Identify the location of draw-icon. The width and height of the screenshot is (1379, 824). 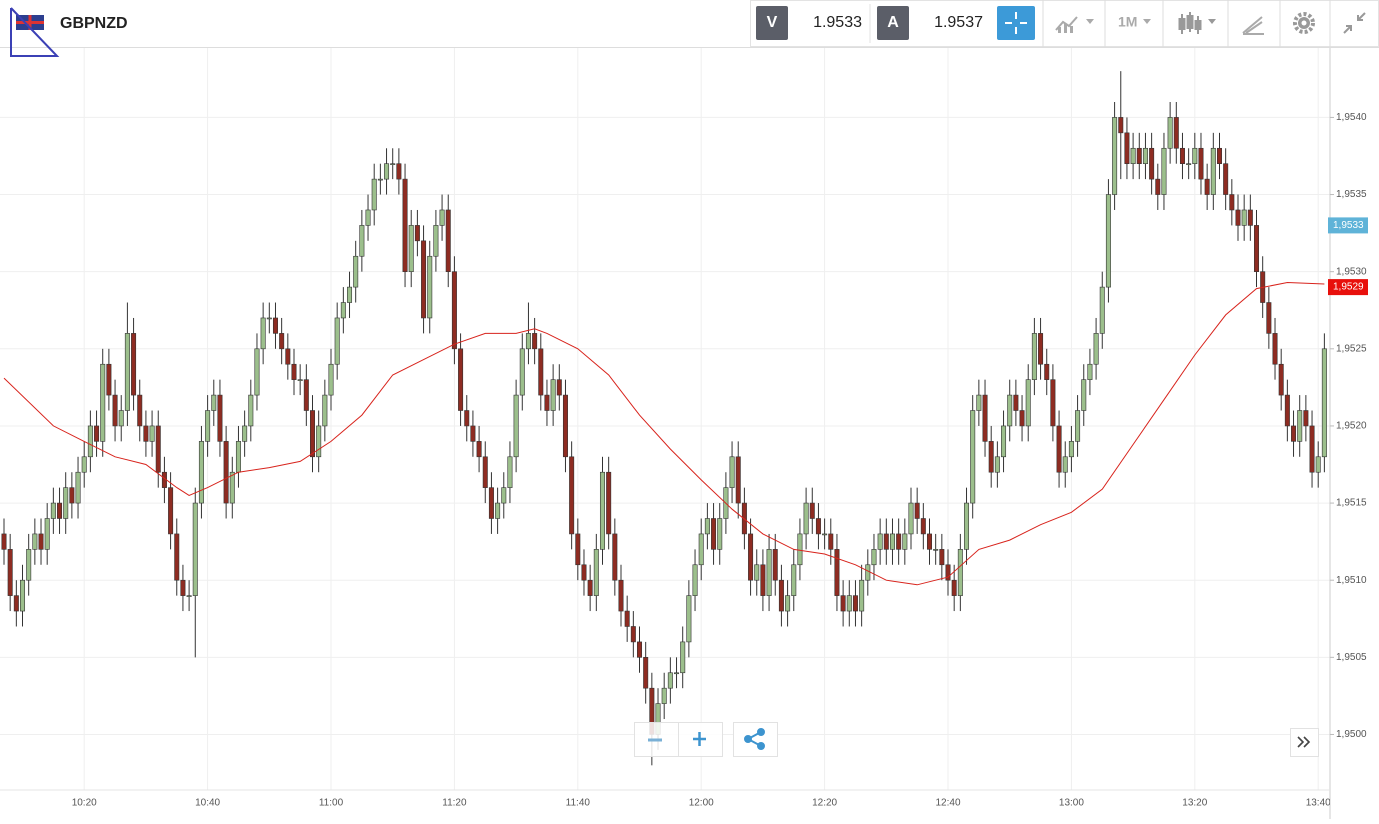
(1253, 25).